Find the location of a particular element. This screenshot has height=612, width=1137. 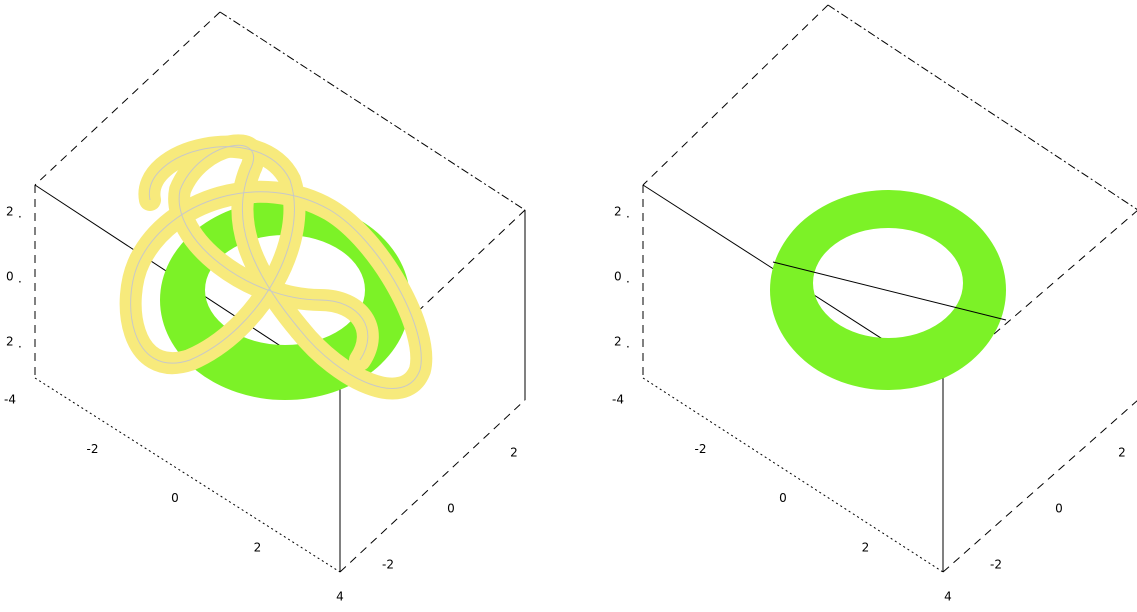

knot-mesh is located at coordinates (276, 266).